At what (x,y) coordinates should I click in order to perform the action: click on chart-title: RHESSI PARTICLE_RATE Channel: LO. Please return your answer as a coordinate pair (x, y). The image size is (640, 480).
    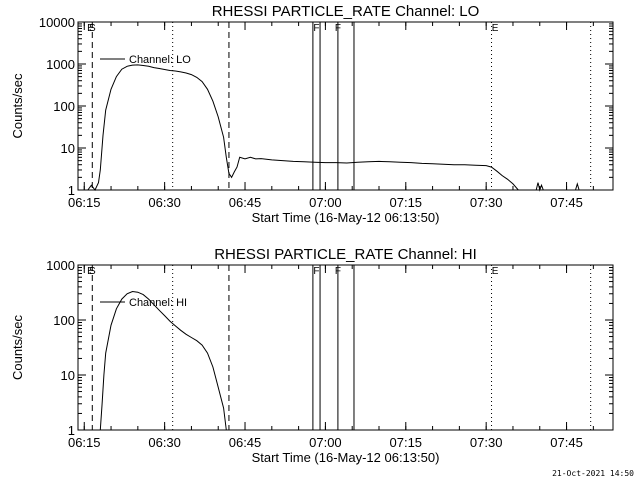
    Looking at the image, I should click on (346, 11).